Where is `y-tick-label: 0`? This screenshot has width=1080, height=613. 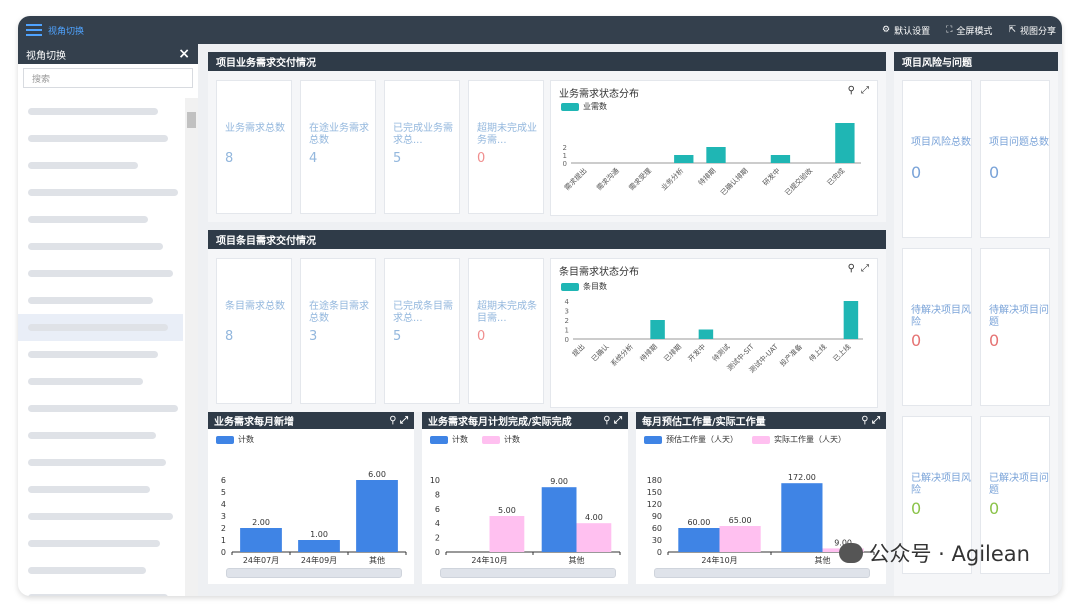 y-tick-label: 0 is located at coordinates (437, 552).